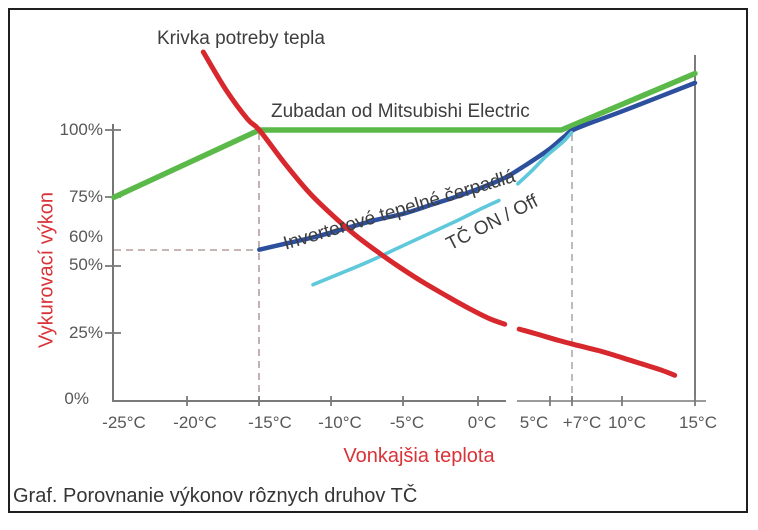 This screenshot has width=758, height=530. What do you see at coordinates (124, 422) in the screenshot?
I see `x-tick-label--25°C: -25°C` at bounding box center [124, 422].